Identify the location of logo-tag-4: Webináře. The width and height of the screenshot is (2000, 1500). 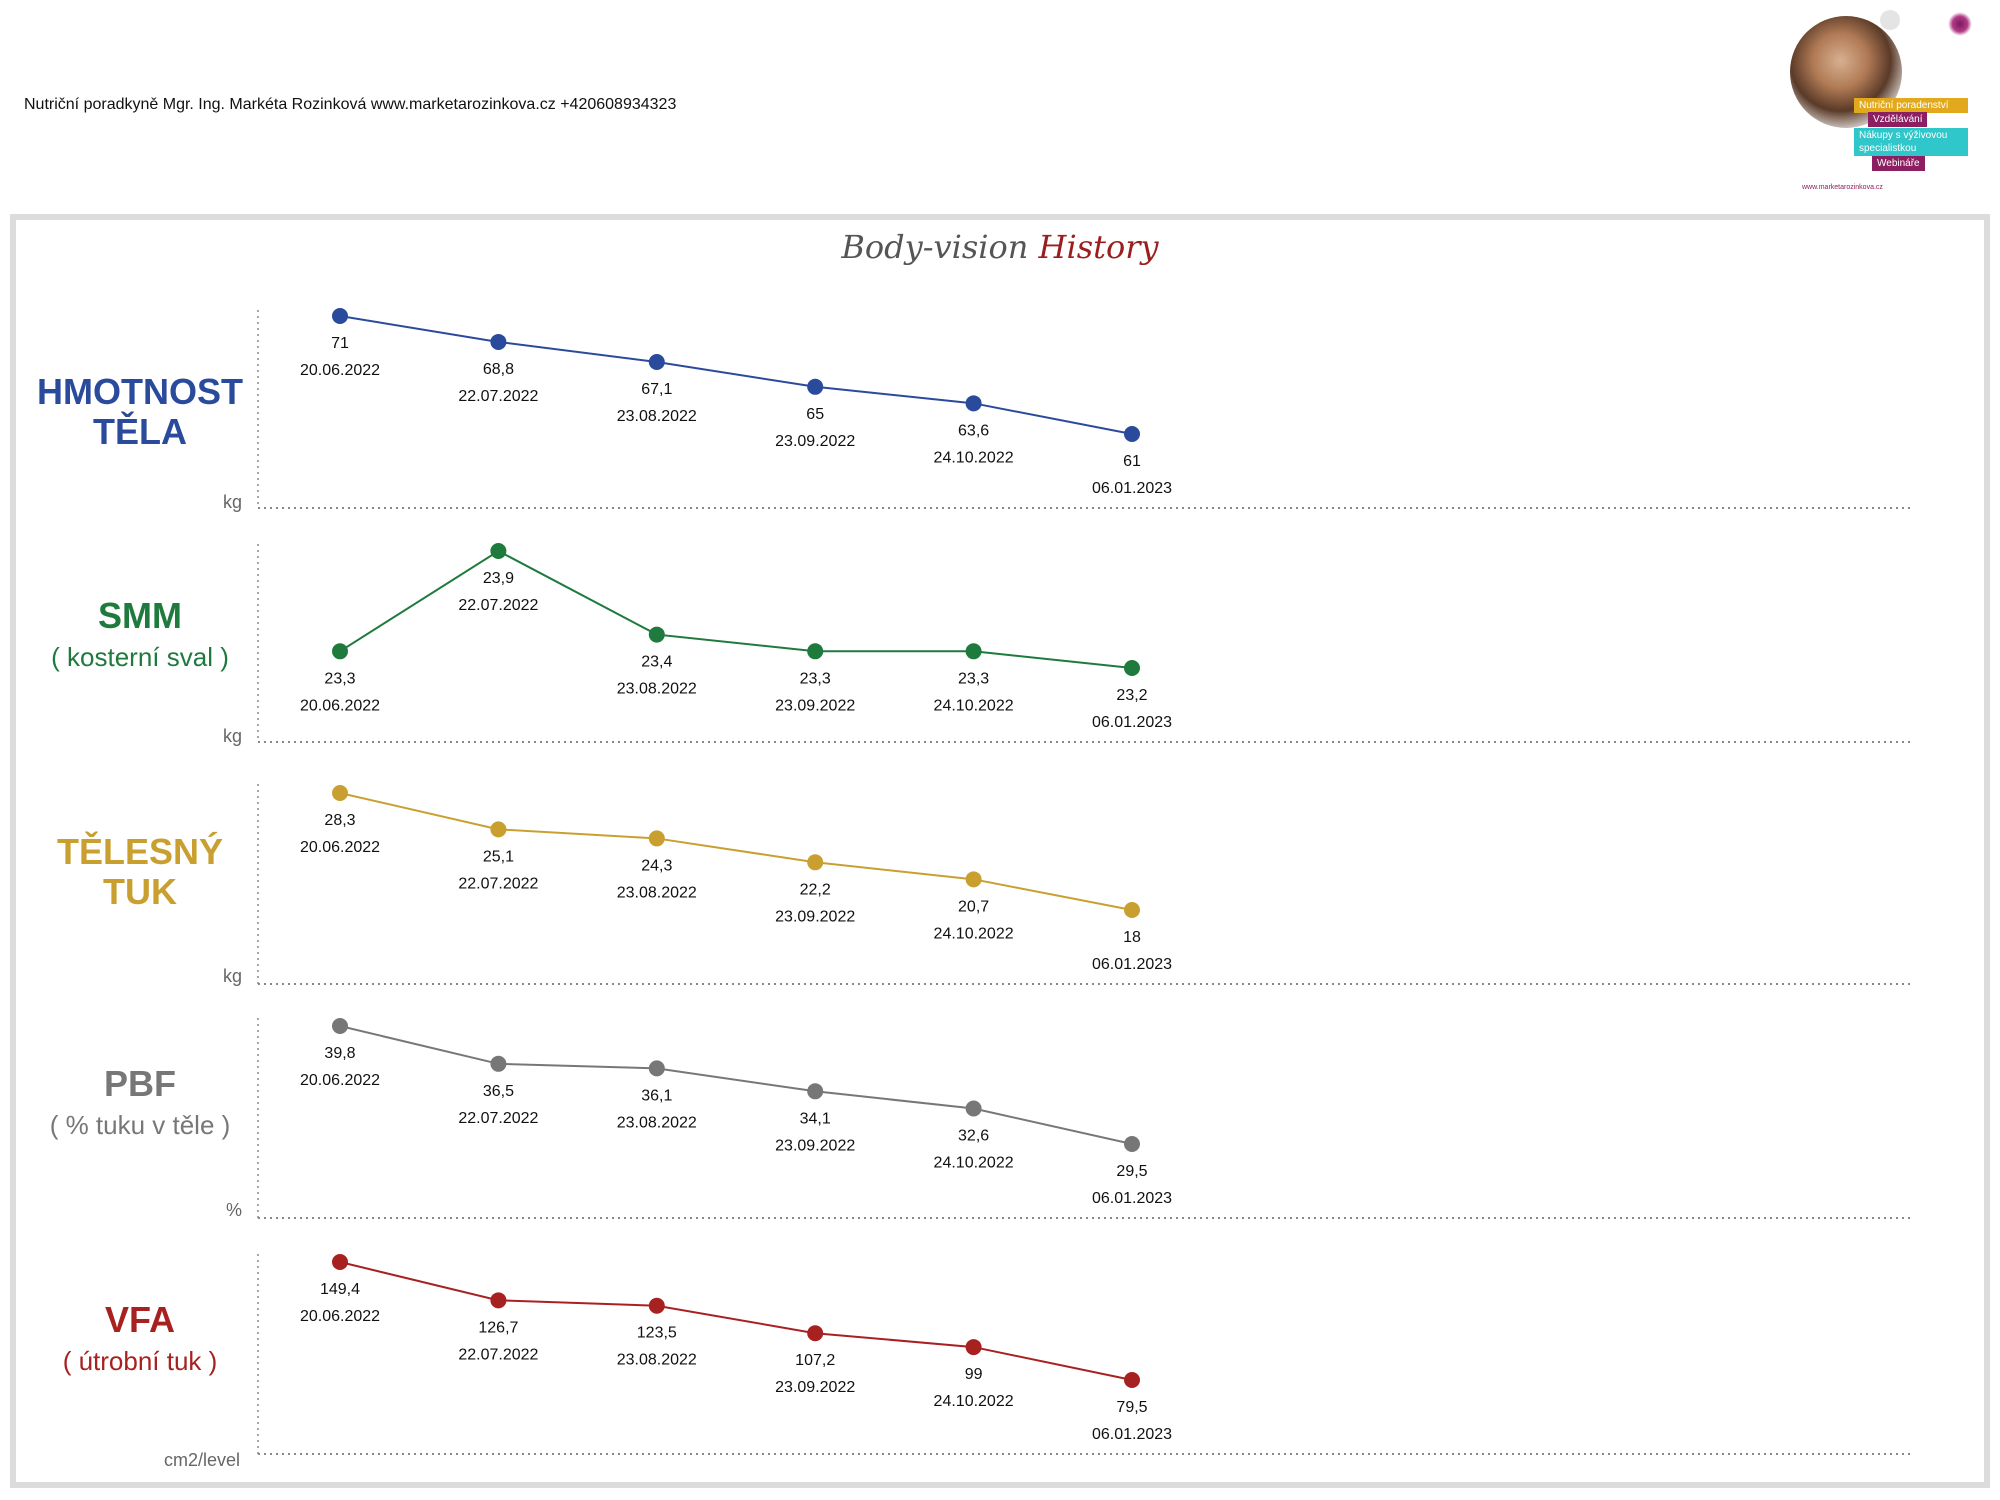
(1898, 163).